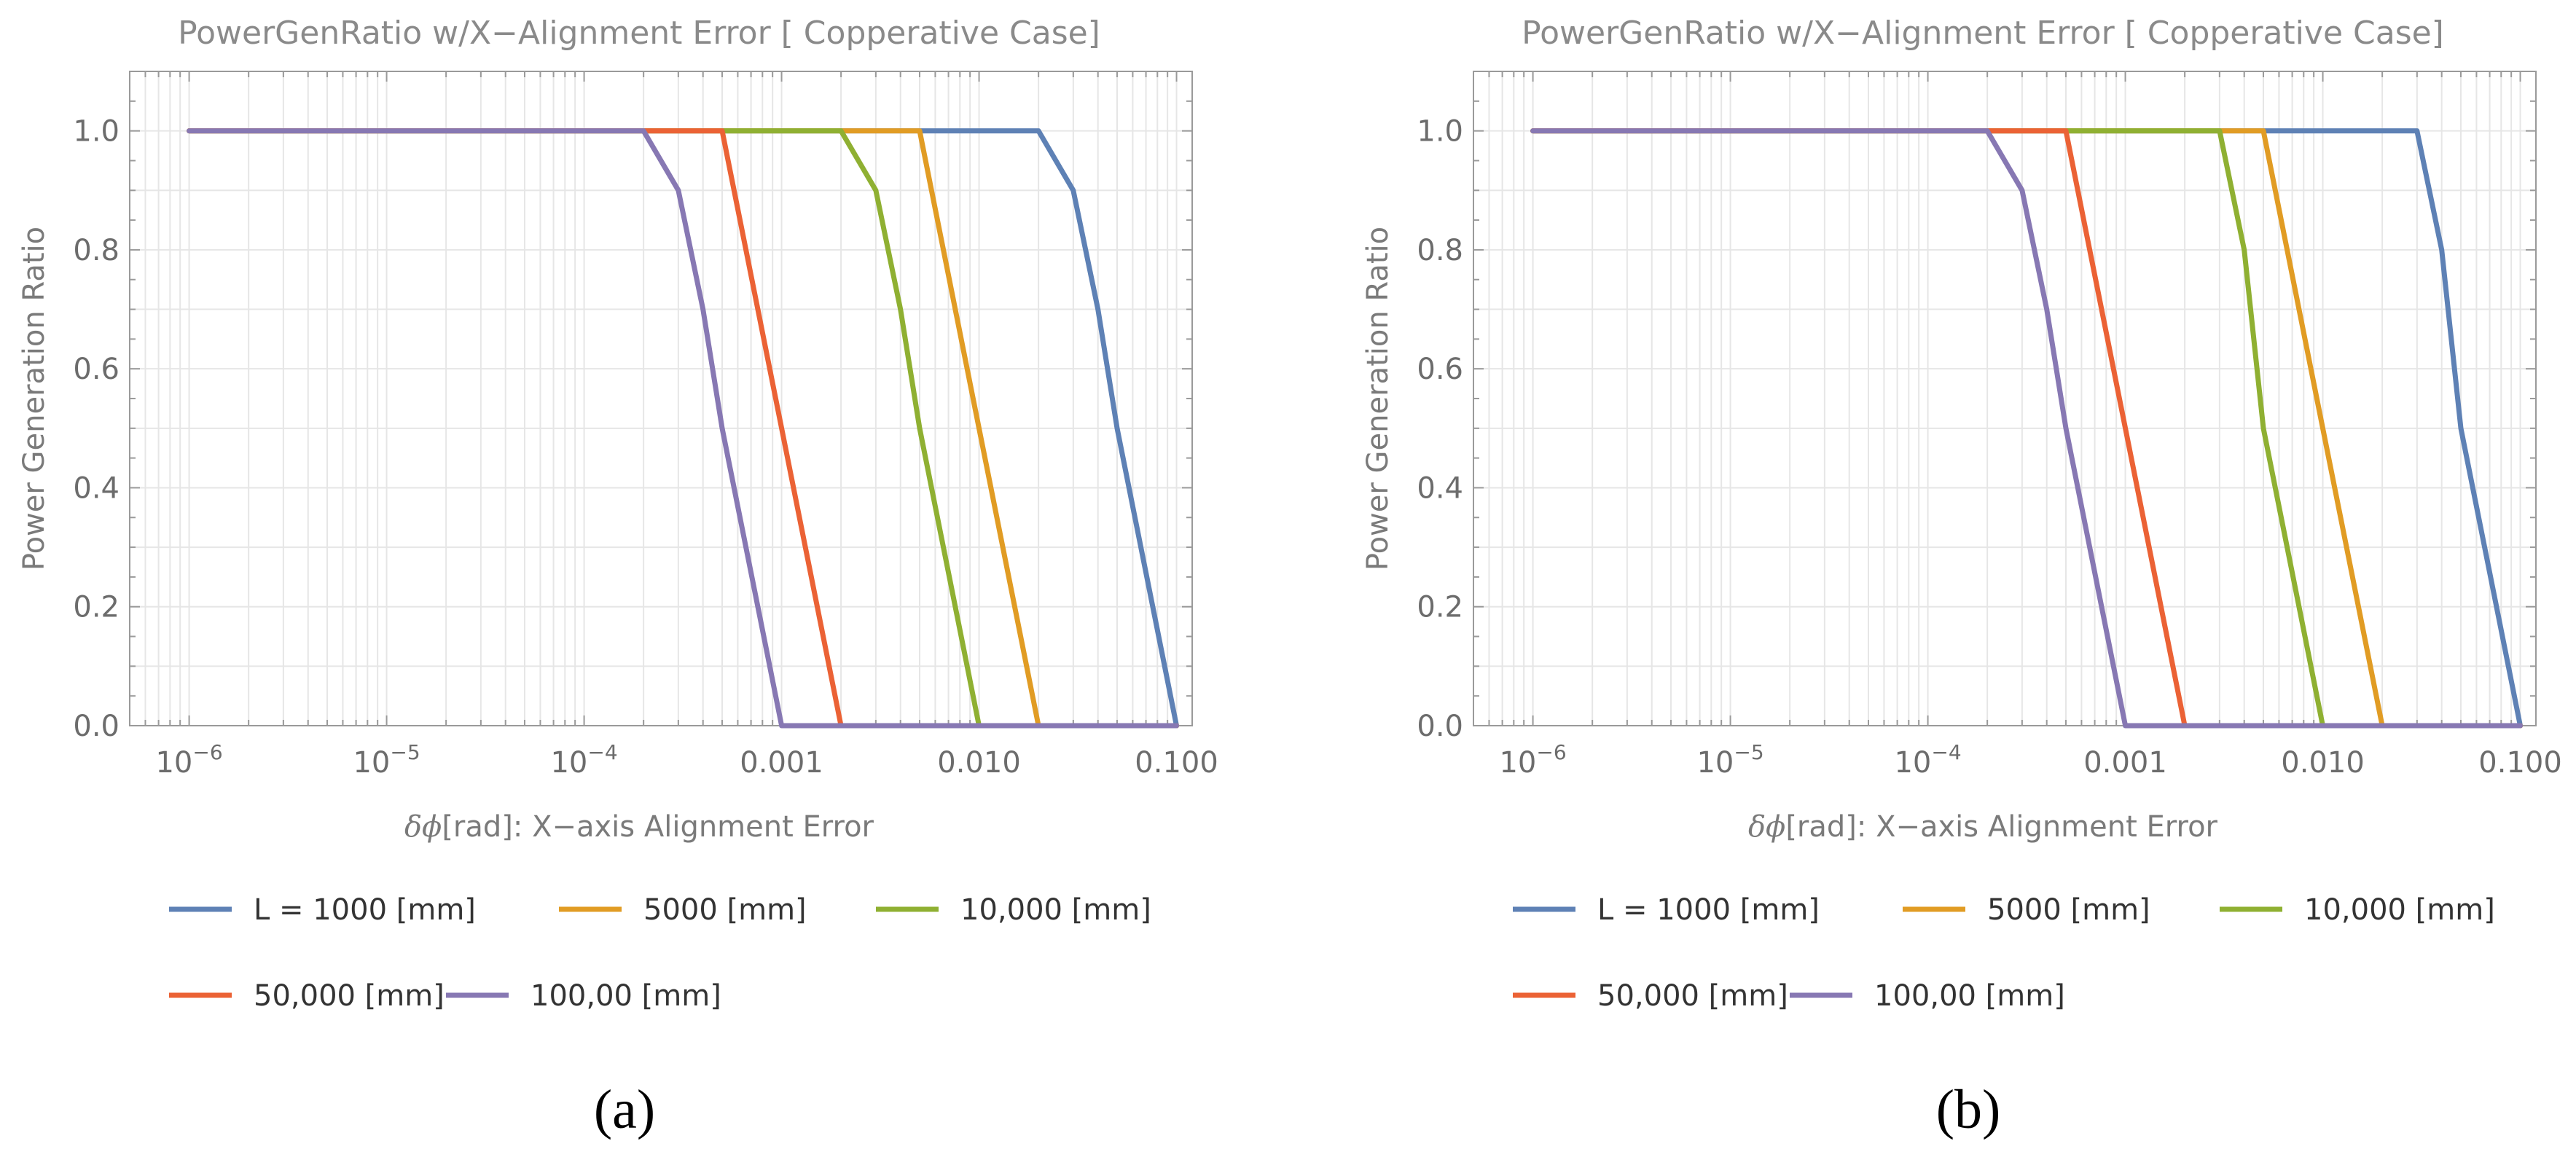  Describe the element at coordinates (1968, 1109) in the screenshot. I see `panel-caption: (b)` at that location.